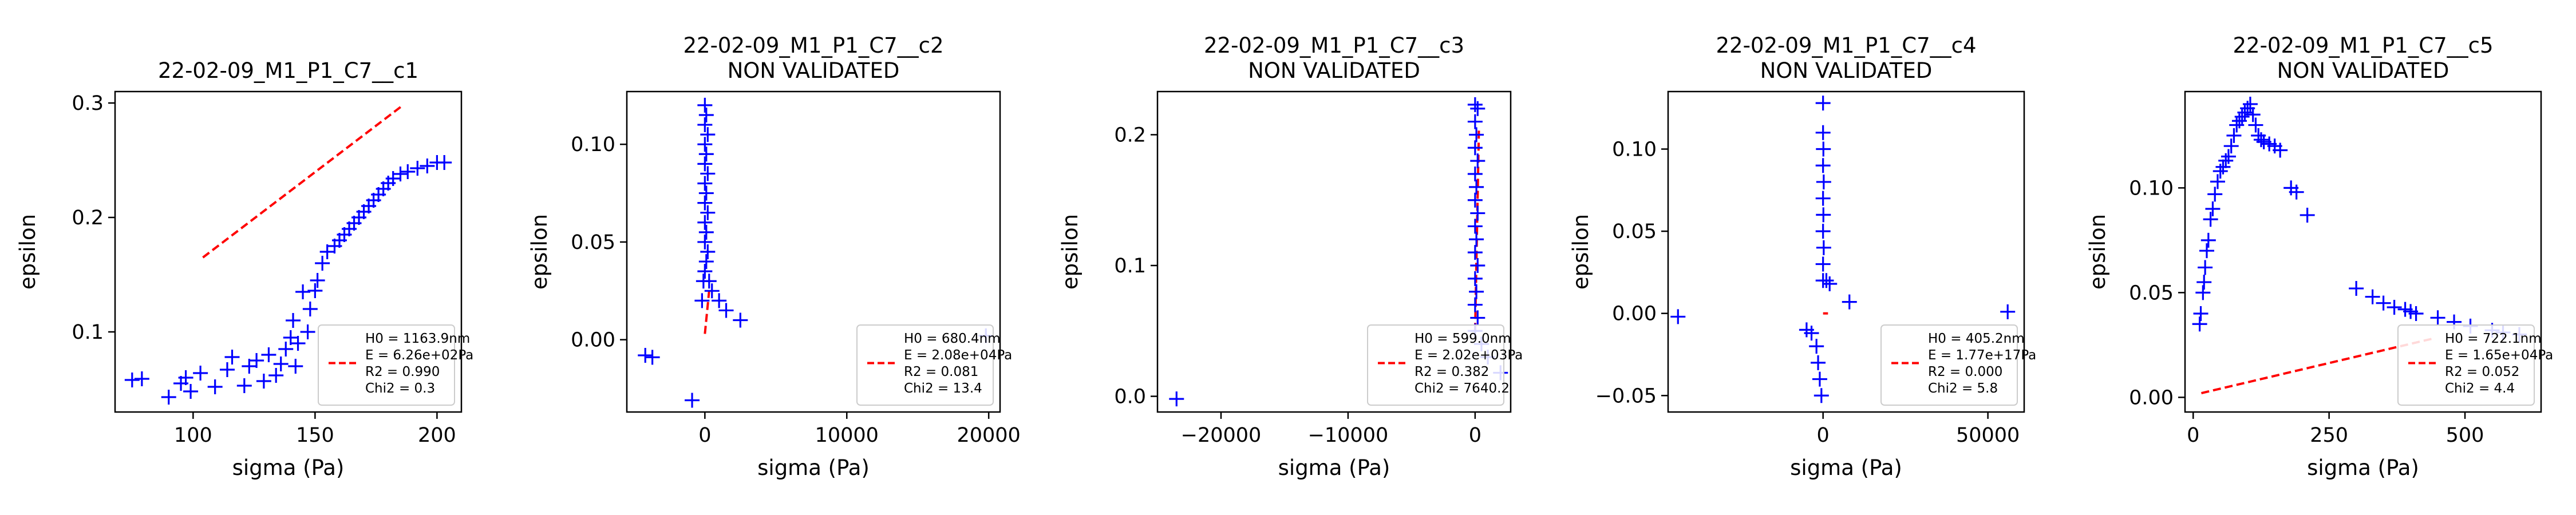 Image resolution: width=2576 pixels, height=515 pixels. What do you see at coordinates (1334, 45) in the screenshot?
I see `subplot-title: 22-02-09_M1_P1_C7__c3` at bounding box center [1334, 45].